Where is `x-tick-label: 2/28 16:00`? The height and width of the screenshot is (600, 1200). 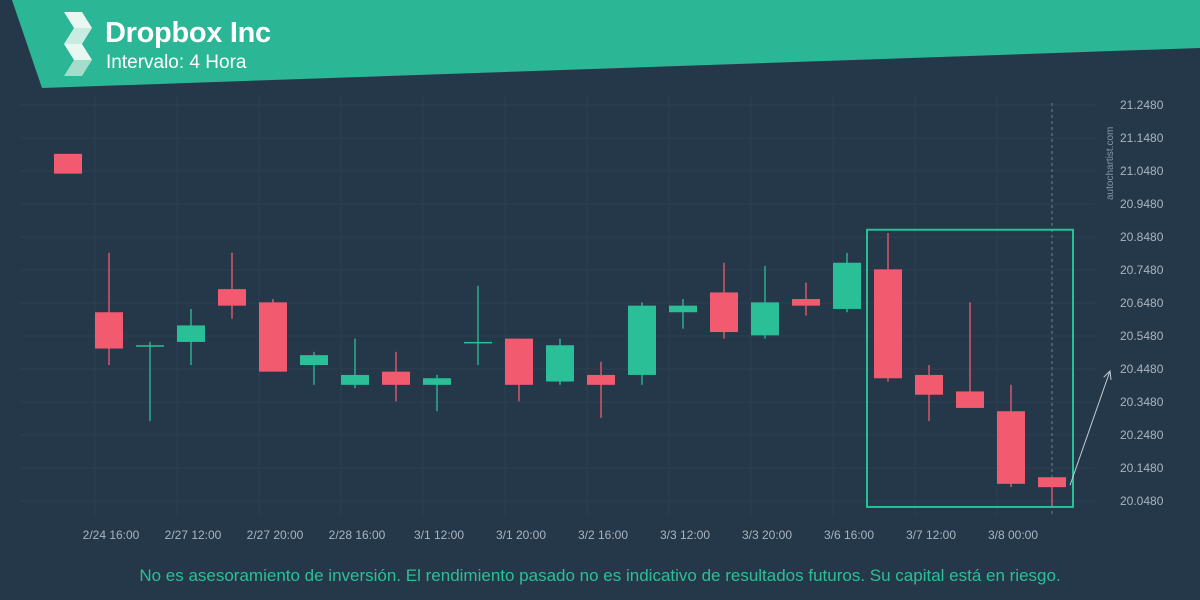
x-tick-label: 2/28 16:00 is located at coordinates (357, 535).